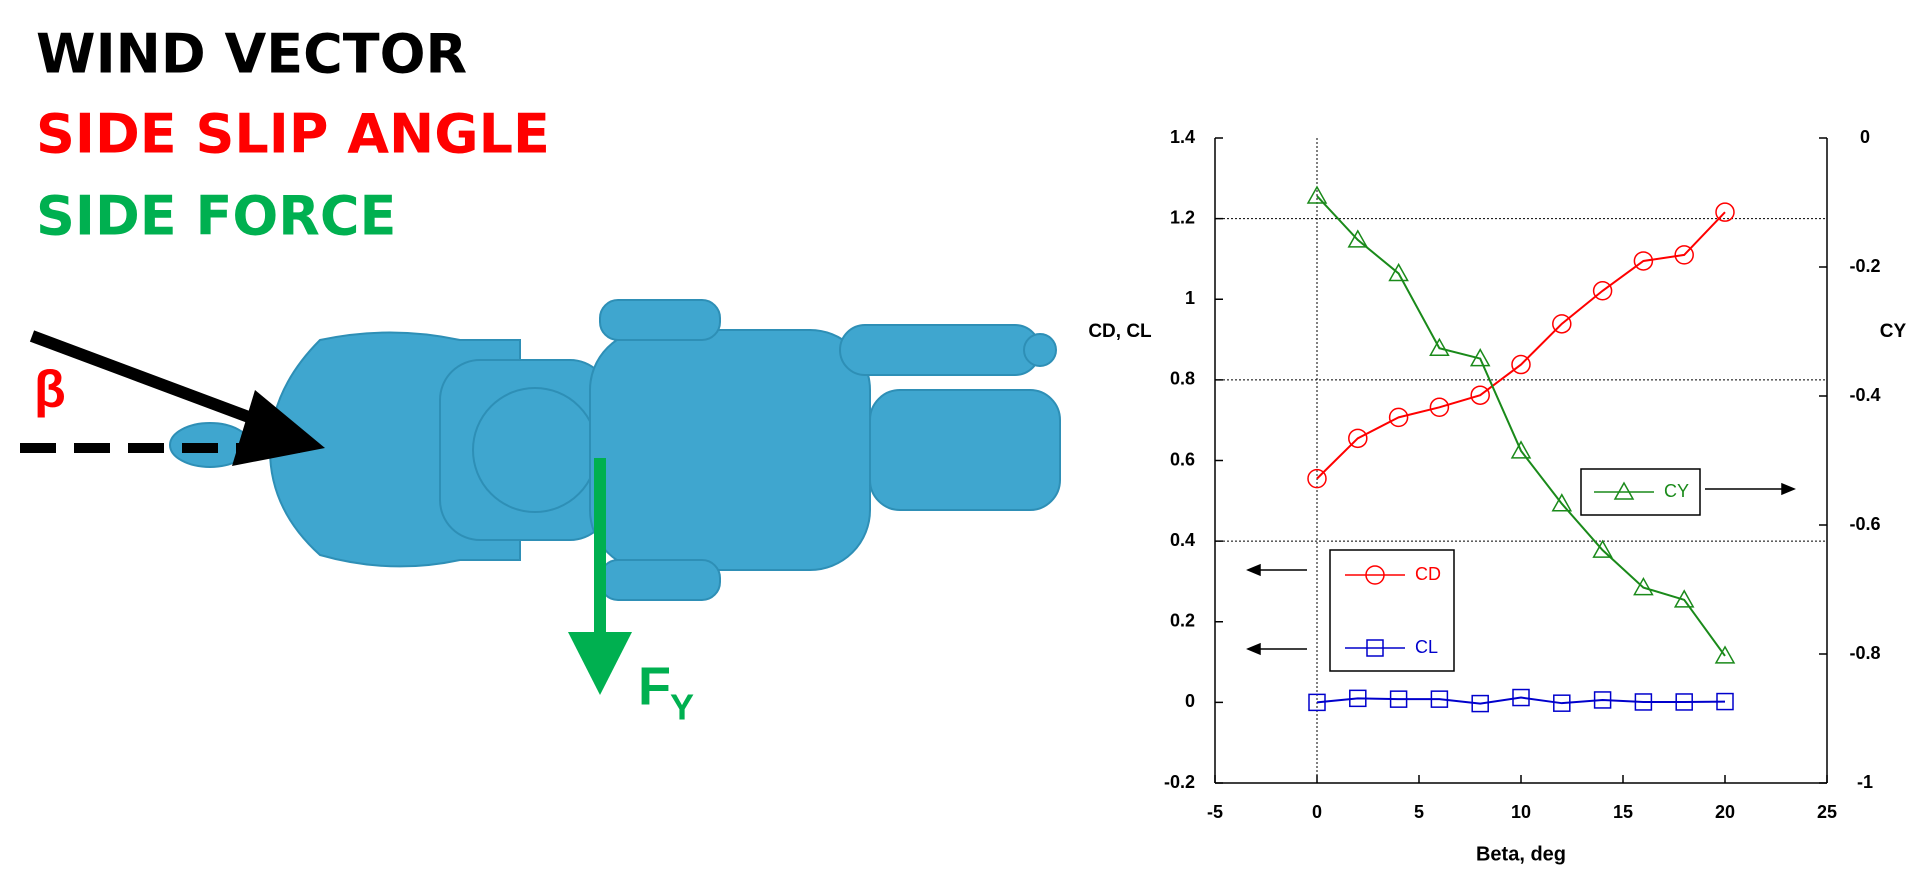  I want to click on diagram-title: SIDE SLIP ANGLE, so click(293, 134).